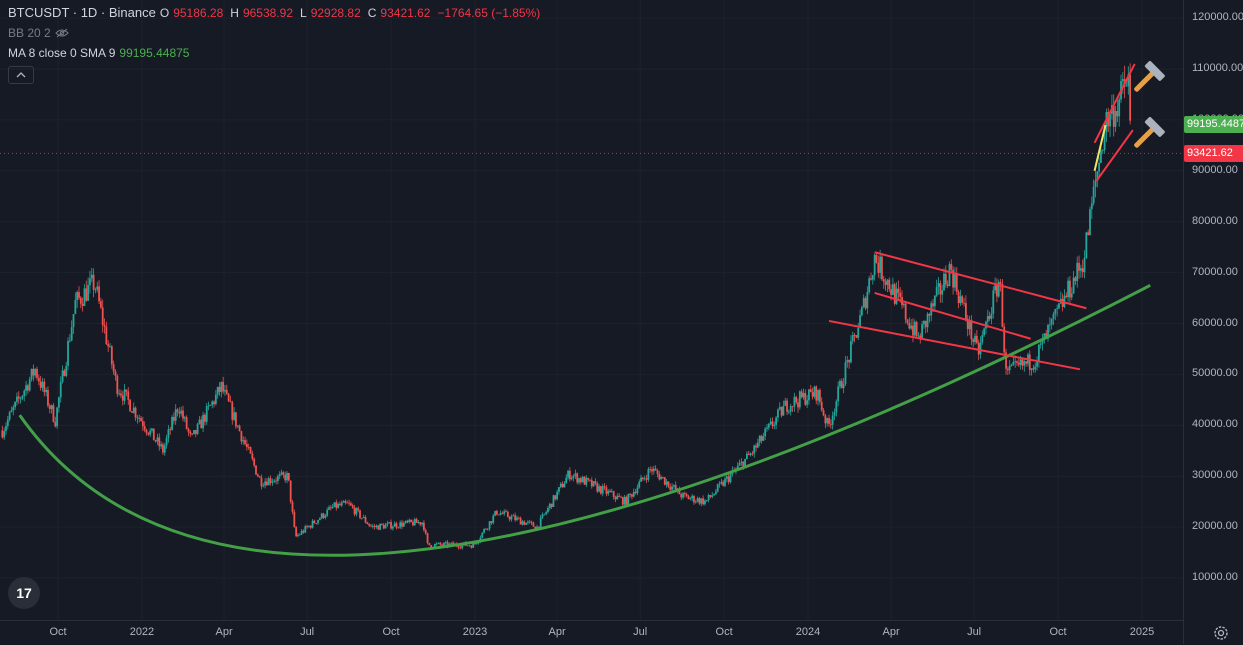  I want to click on legend-collapse-button, so click(21, 75).